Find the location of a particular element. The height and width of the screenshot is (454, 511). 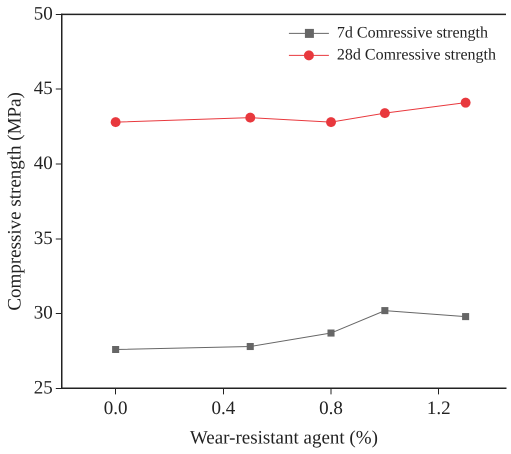

legend-label: 28d Comressive strength is located at coordinates (416, 55).